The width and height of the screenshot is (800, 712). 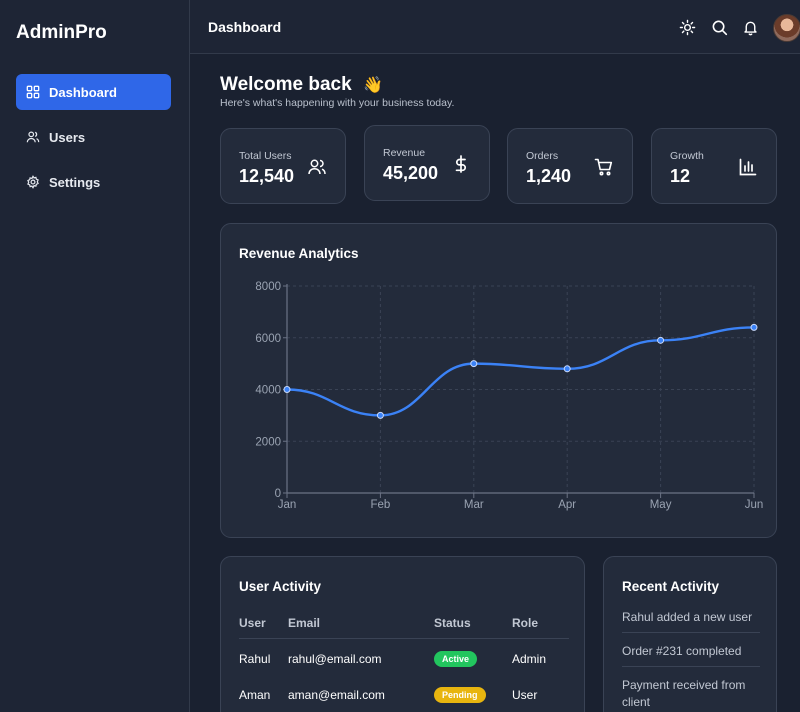 I want to click on brand-logo: AdminPro, so click(x=61, y=32).